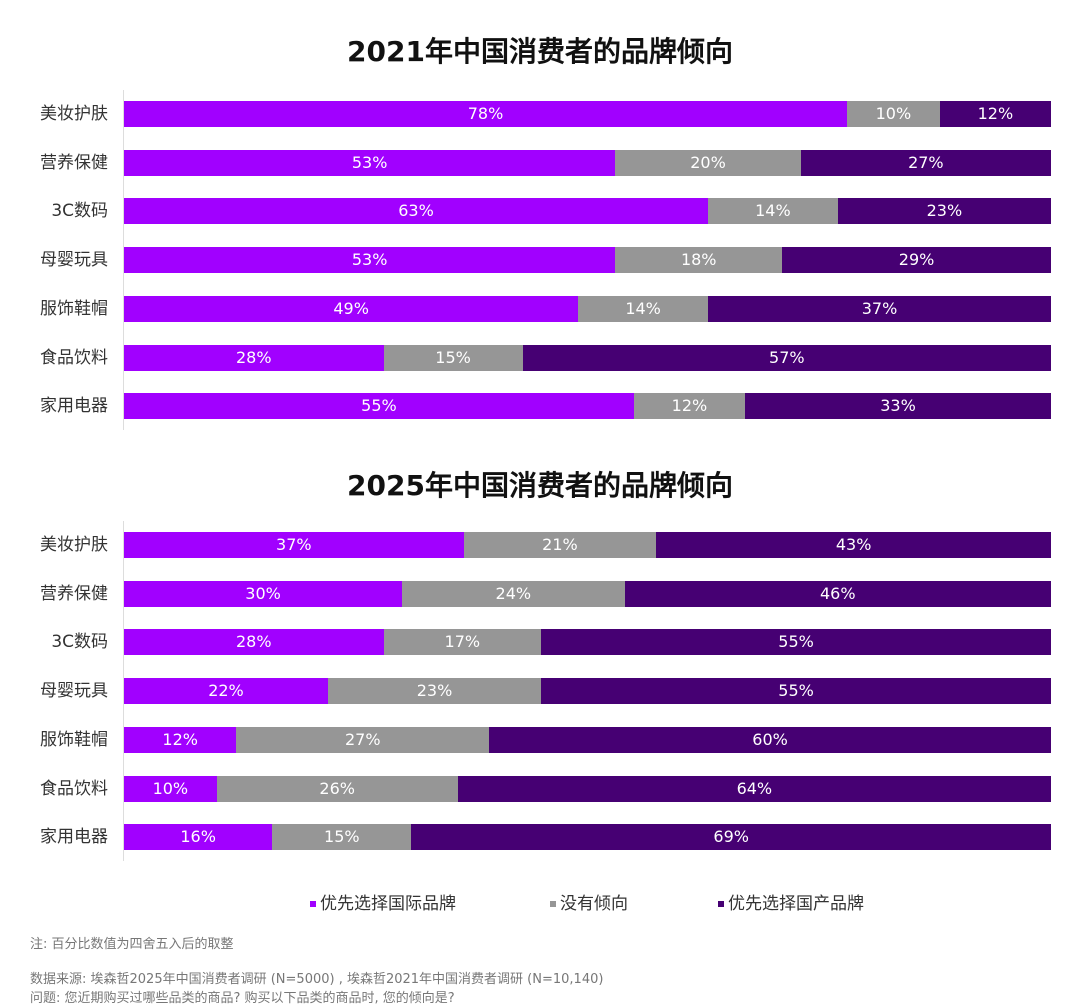 The height and width of the screenshot is (1007, 1080). I want to click on bar-row: 食品饮料 10% 26% 64%, so click(540, 788).